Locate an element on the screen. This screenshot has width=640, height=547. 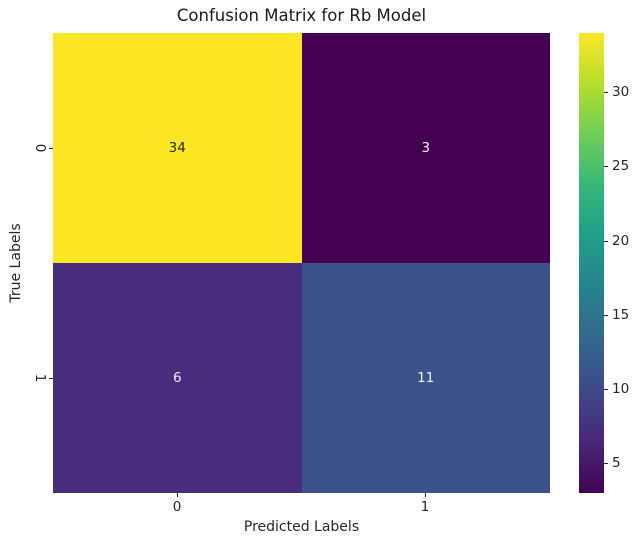
colorbar-tick-label-30: 30 is located at coordinates (621, 92).